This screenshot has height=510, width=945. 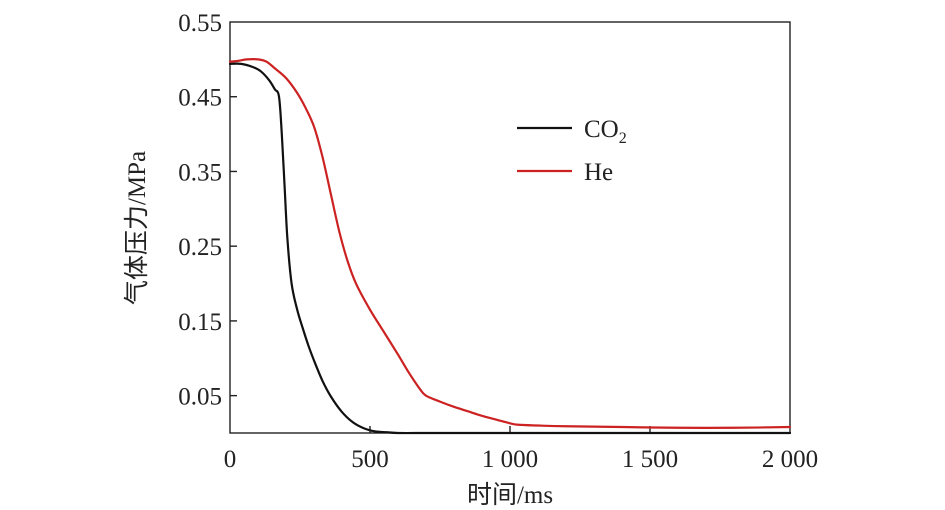 I want to click on legend-entry-label: CO2, so click(x=605, y=131).